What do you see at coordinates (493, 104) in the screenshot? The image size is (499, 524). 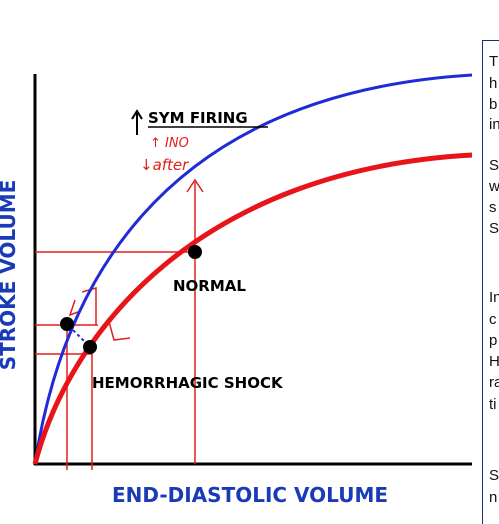 I see `side-text-line: b` at bounding box center [493, 104].